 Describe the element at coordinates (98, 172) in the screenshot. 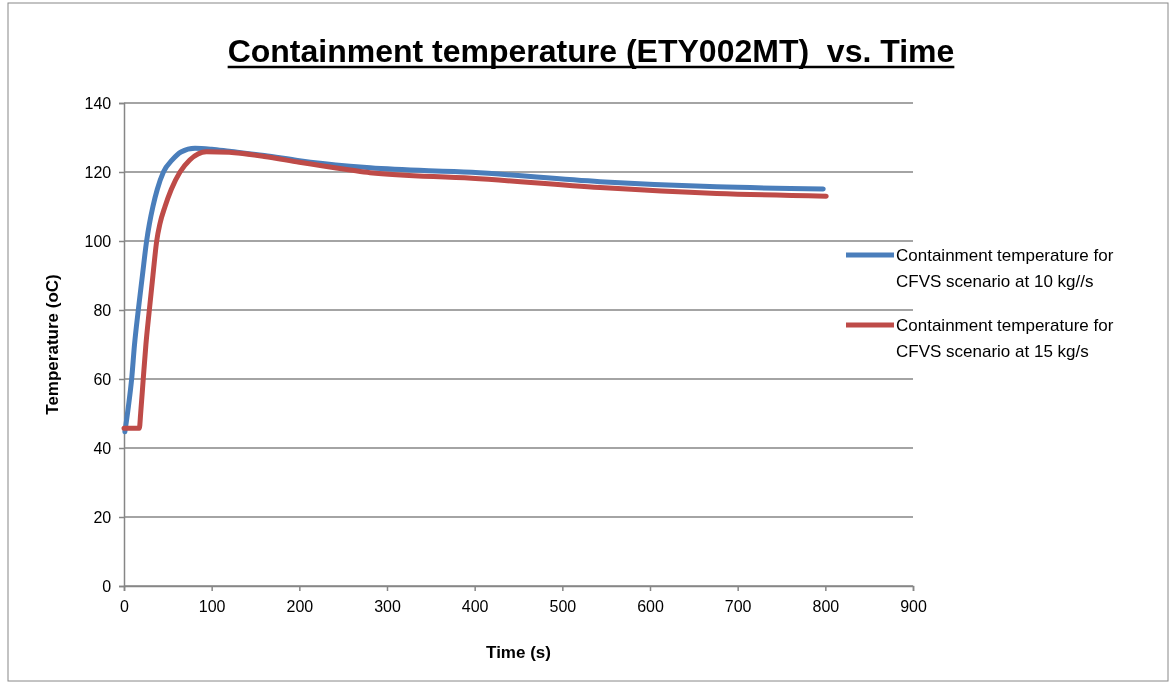

I see `y-tick-label: 120` at that location.